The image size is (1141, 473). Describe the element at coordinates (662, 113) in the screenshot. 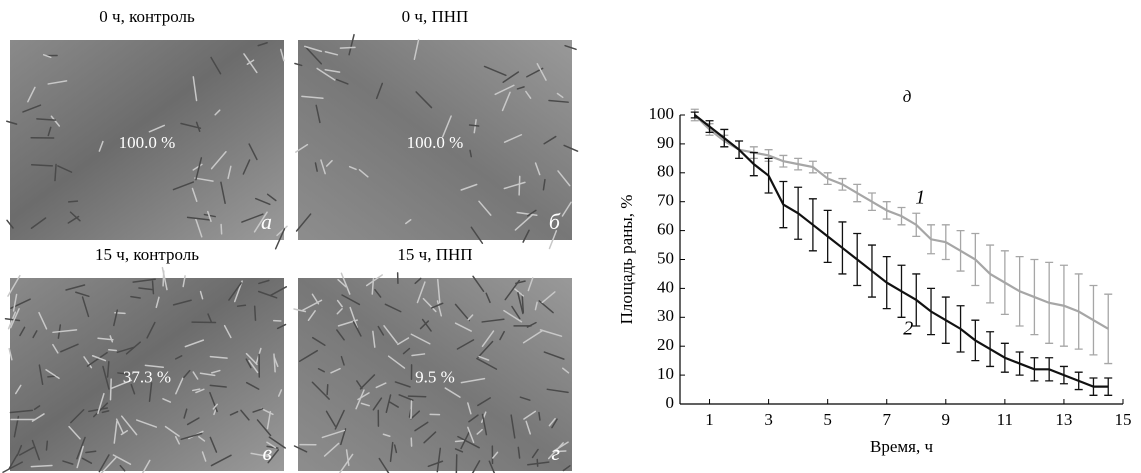

I see `y-tick-label: 100` at that location.